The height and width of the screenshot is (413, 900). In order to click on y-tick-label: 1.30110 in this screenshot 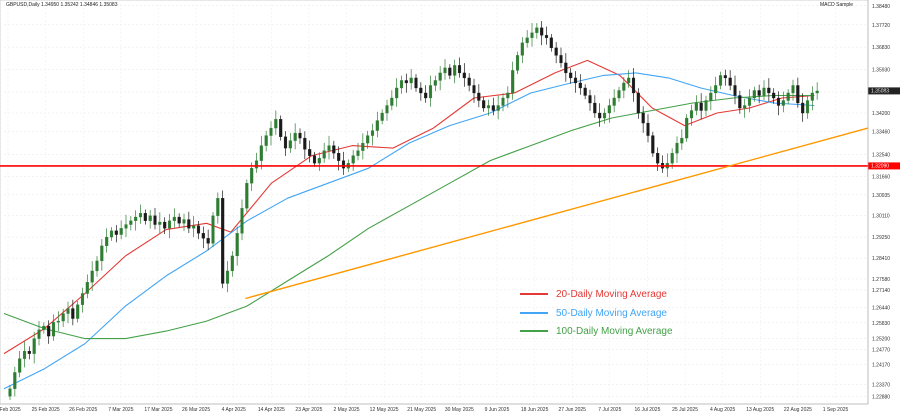, I will do `click(881, 217)`.